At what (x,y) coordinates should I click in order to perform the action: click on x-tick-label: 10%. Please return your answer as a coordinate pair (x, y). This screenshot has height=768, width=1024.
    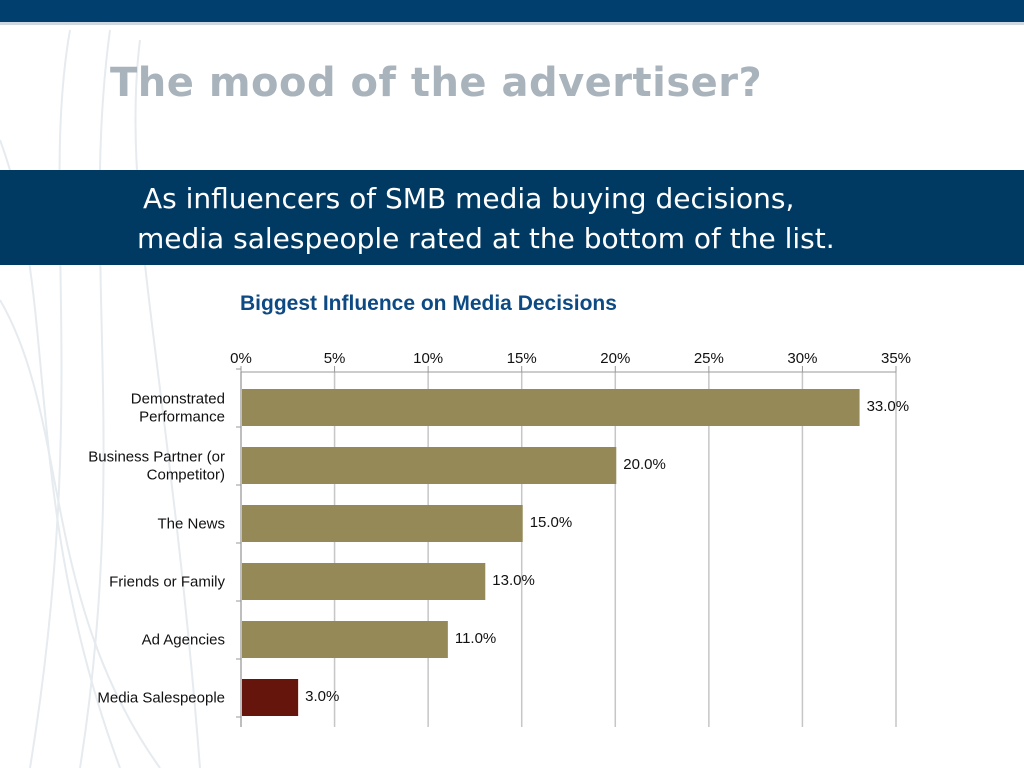
    Looking at the image, I should click on (428, 358).